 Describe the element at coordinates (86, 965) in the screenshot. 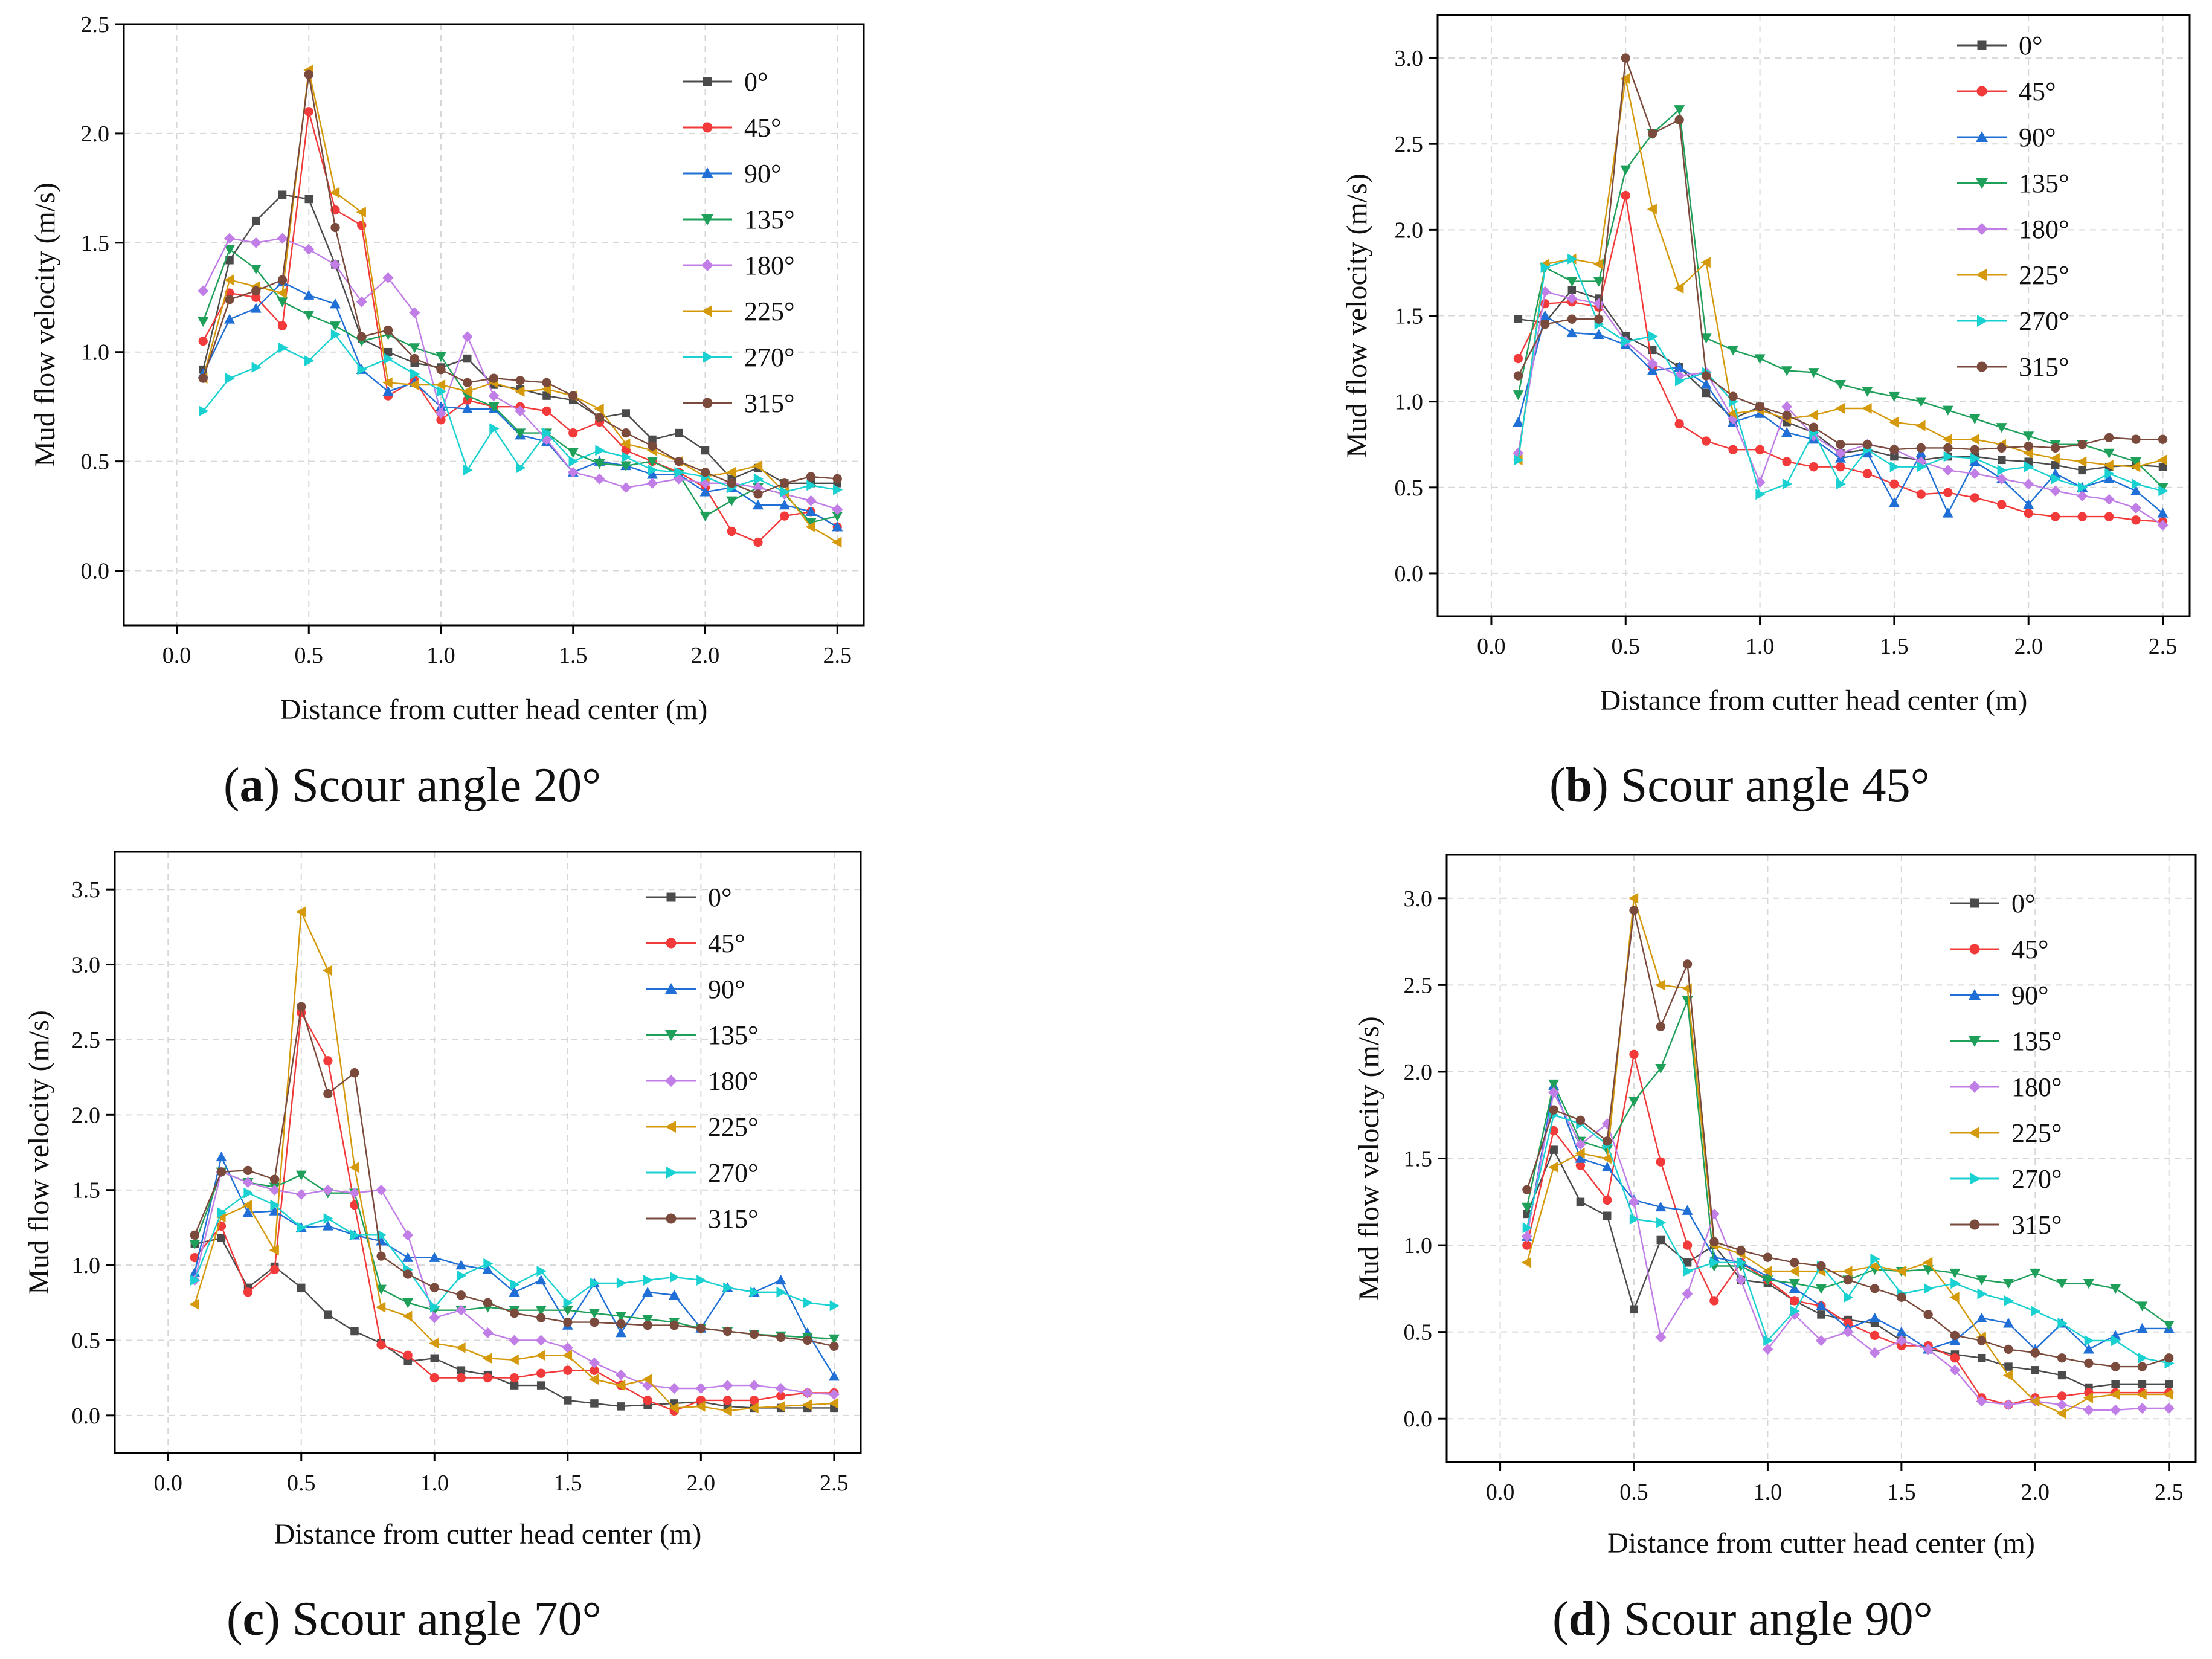

I see `y-tick-label: 3.0` at that location.